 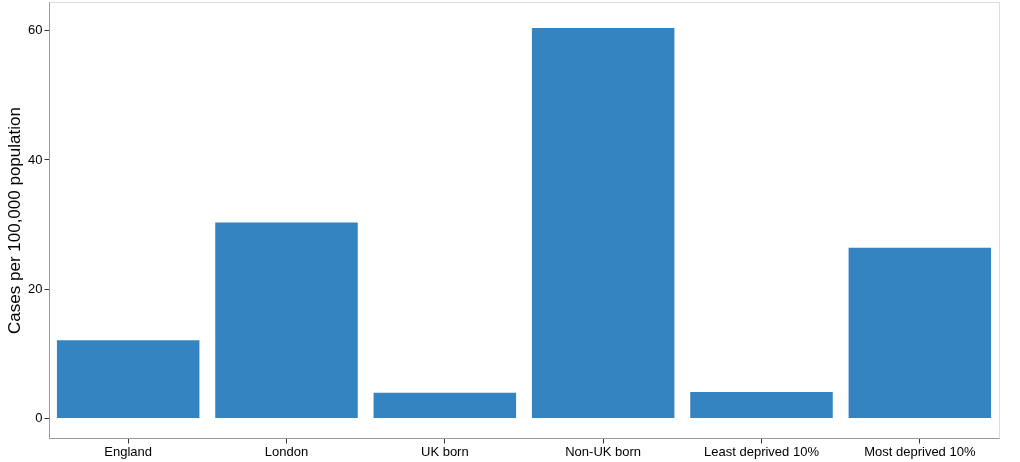 What do you see at coordinates (444, 451) in the screenshot?
I see `x-tick-label: UK born` at bounding box center [444, 451].